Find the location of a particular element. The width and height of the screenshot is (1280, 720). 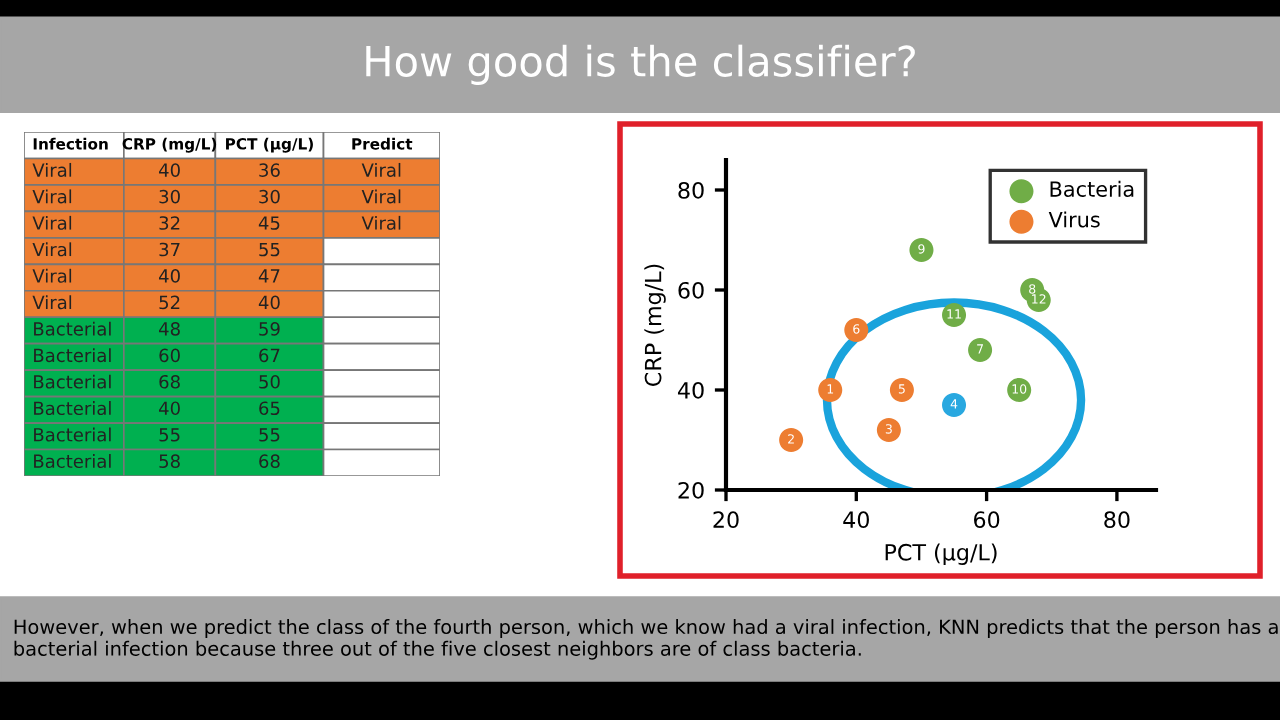

text: 32 is located at coordinates (169, 223).